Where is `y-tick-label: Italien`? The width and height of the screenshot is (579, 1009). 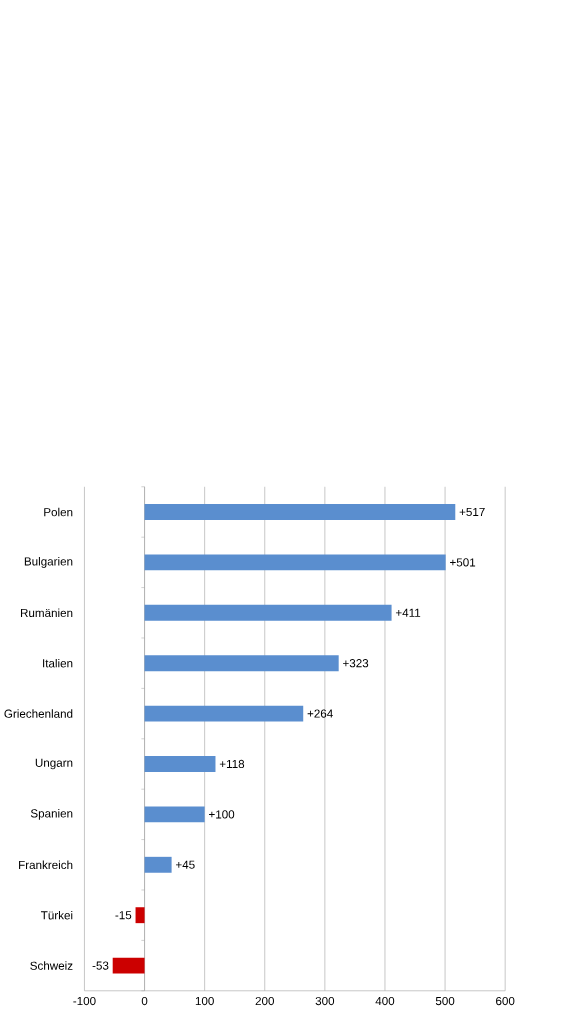 y-tick-label: Italien is located at coordinates (58, 663).